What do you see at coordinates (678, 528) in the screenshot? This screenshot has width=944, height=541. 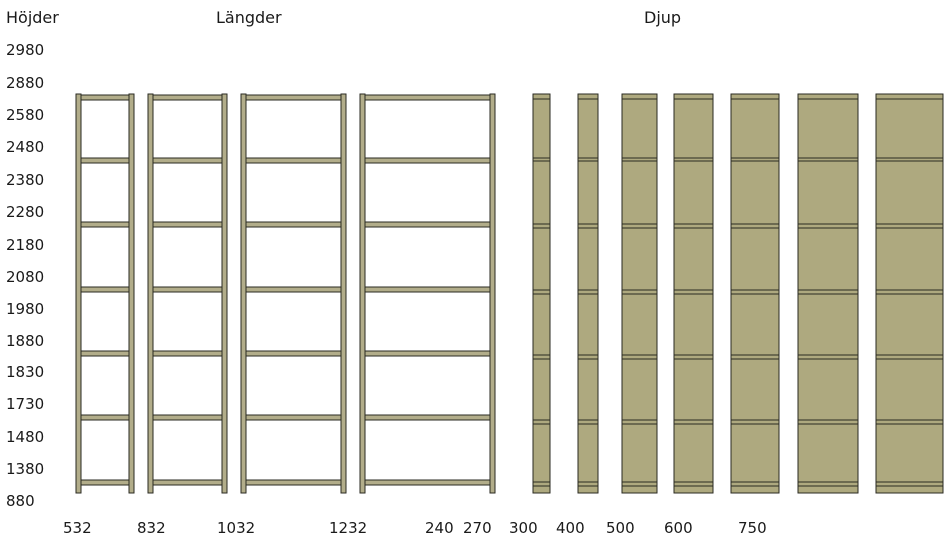 I see `bottom-label: 600` at bounding box center [678, 528].